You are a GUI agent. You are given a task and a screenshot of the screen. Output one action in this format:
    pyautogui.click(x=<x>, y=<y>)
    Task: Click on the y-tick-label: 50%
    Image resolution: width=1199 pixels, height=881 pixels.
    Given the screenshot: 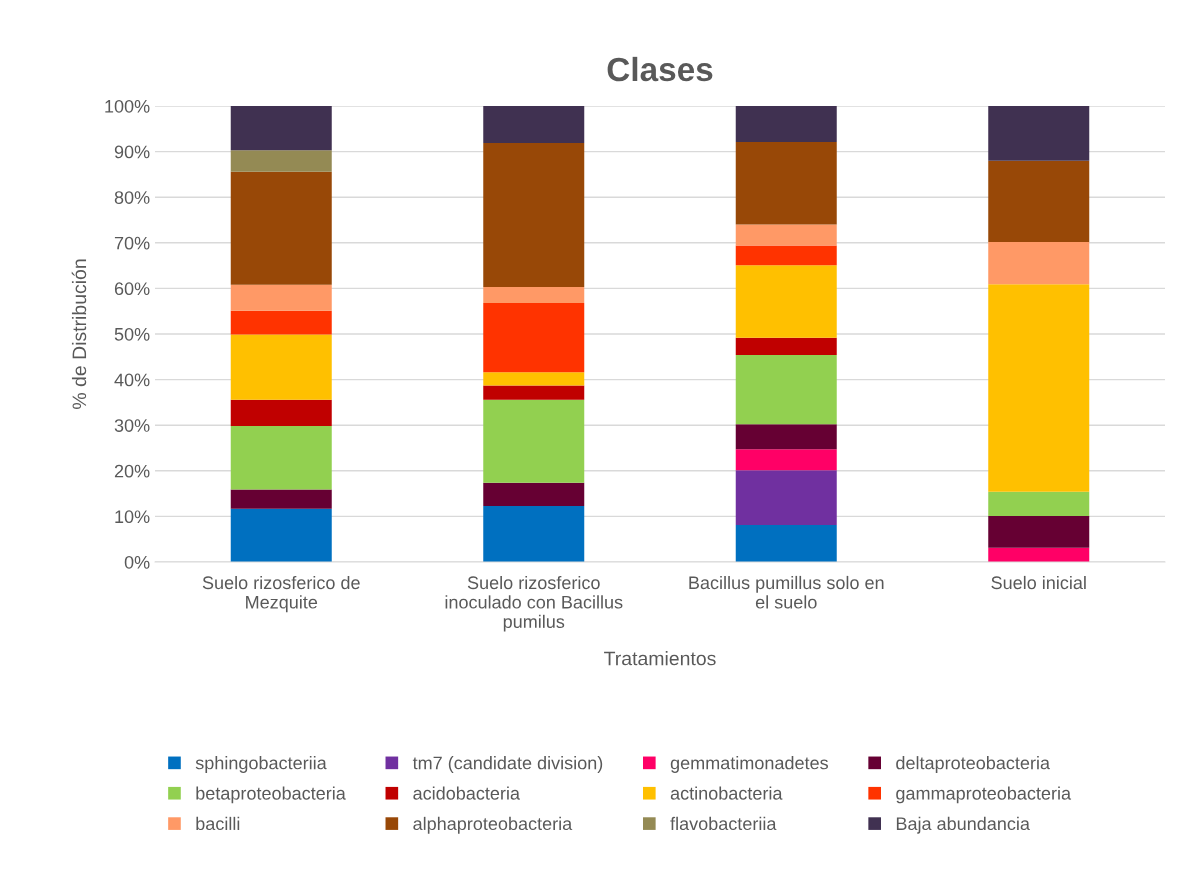 What is the action you would take?
    pyautogui.click(x=132, y=334)
    